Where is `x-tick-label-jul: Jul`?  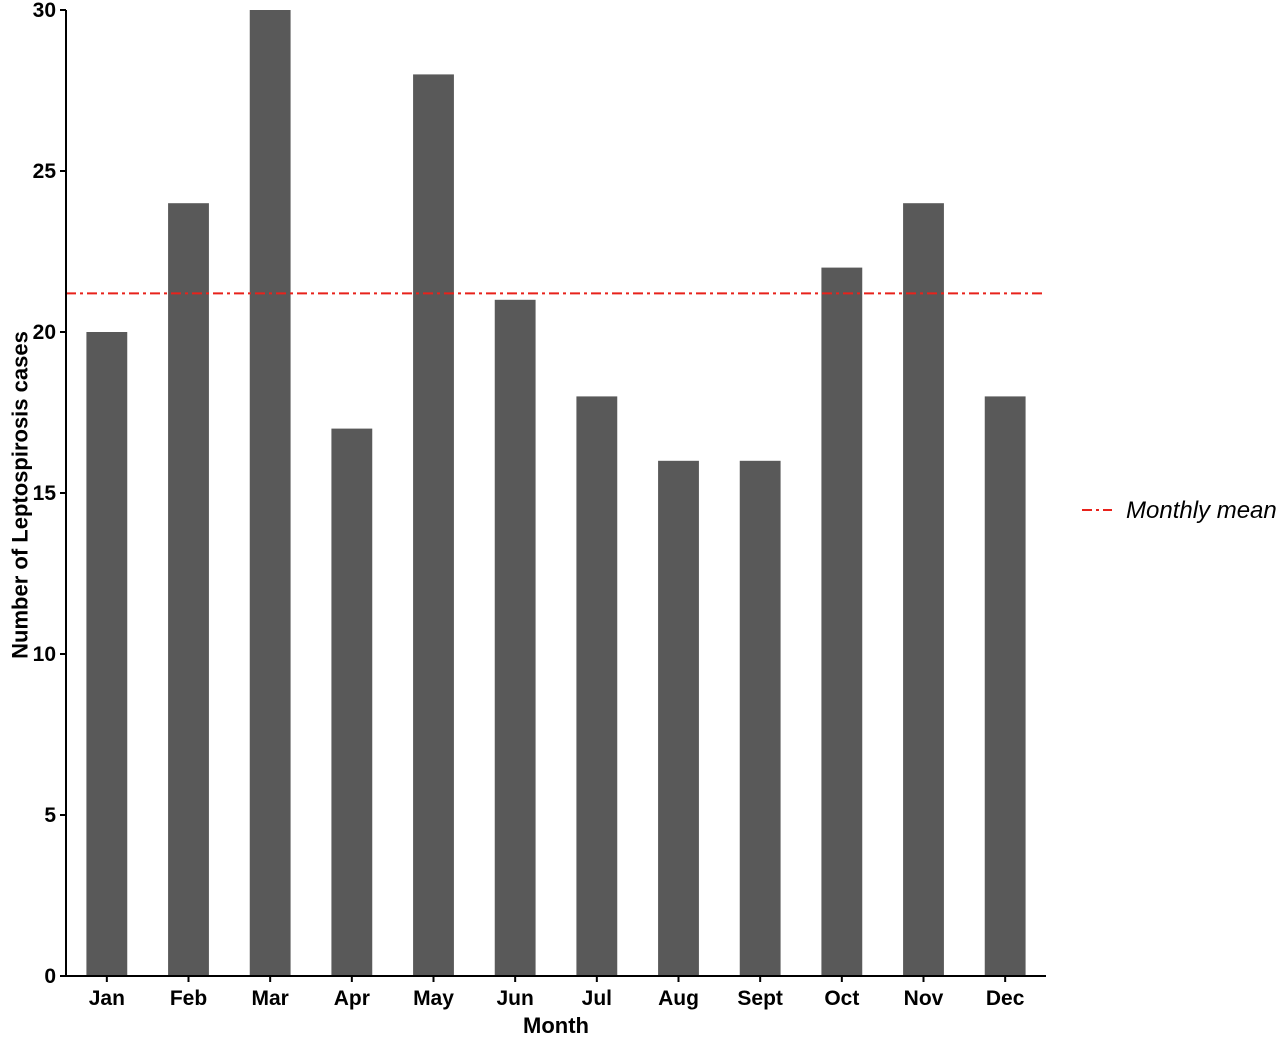 x-tick-label-jul: Jul is located at coordinates (597, 998).